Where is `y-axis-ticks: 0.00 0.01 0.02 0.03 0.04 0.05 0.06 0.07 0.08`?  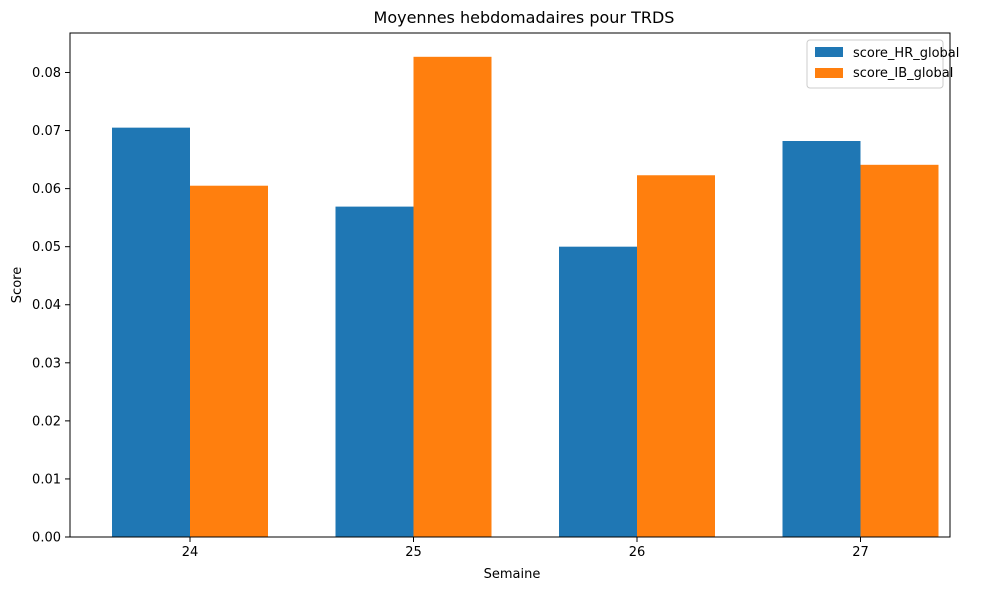 y-axis-ticks: 0.00 0.01 0.02 0.03 0.04 0.05 0.06 0.07 0.08 is located at coordinates (51, 306).